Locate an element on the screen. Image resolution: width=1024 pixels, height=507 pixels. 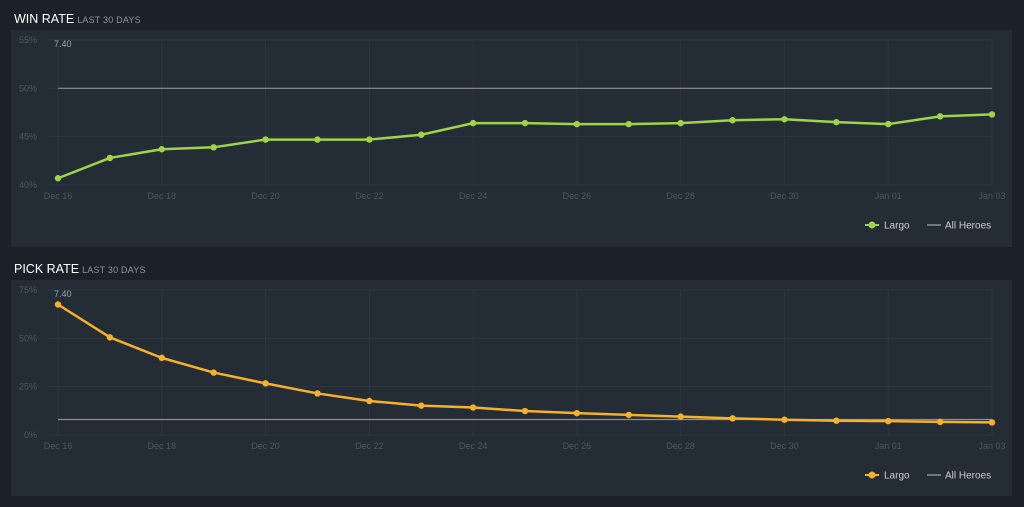
win-rate-xtick-label: Dec 18 is located at coordinates (162, 196).